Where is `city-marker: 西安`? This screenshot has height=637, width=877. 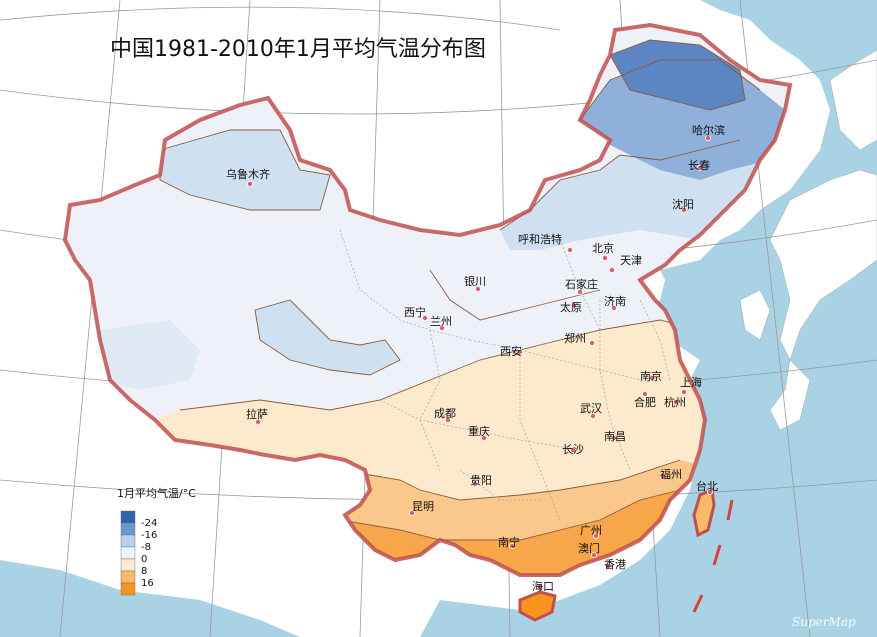 city-marker: 西安 is located at coordinates (512, 351).